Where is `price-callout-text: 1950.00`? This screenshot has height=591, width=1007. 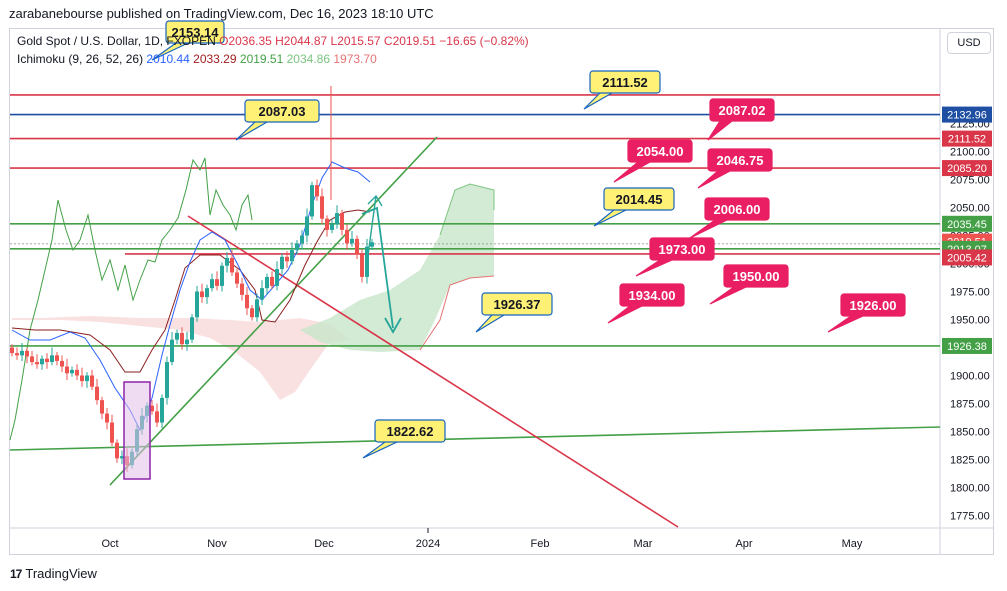 price-callout-text: 1950.00 is located at coordinates (756, 276).